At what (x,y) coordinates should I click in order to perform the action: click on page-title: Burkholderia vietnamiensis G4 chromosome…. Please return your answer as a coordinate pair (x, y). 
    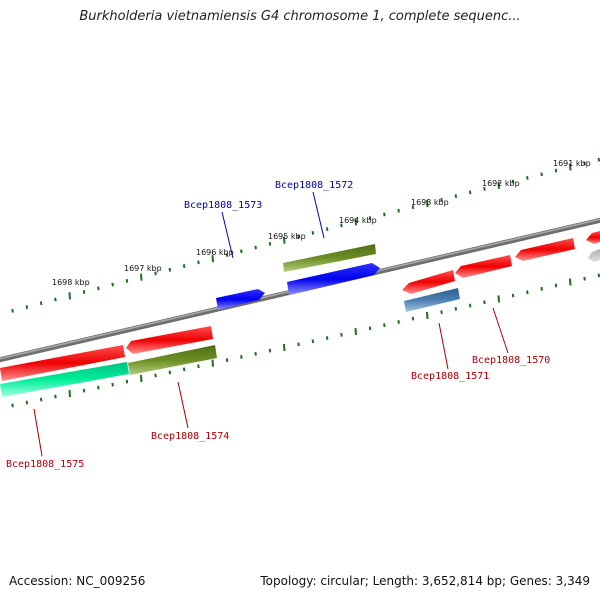
    Looking at the image, I should click on (300, 16).